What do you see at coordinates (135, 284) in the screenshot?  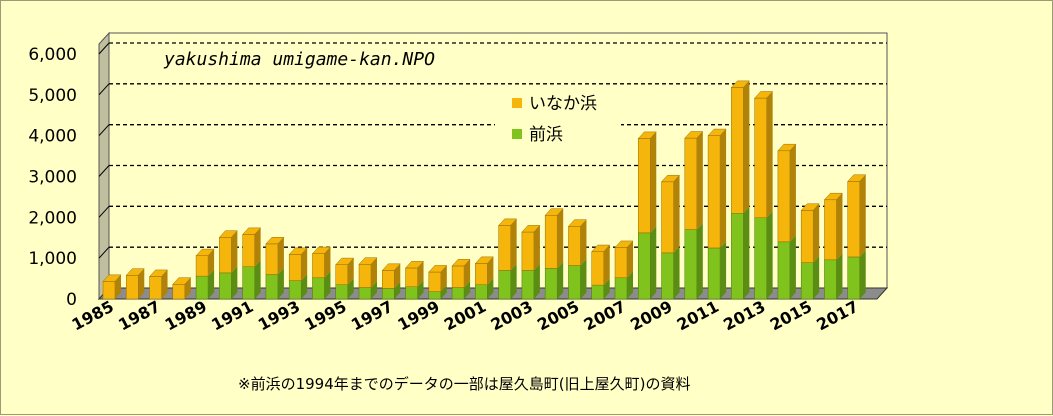 I see `bar-1986-inaka` at bounding box center [135, 284].